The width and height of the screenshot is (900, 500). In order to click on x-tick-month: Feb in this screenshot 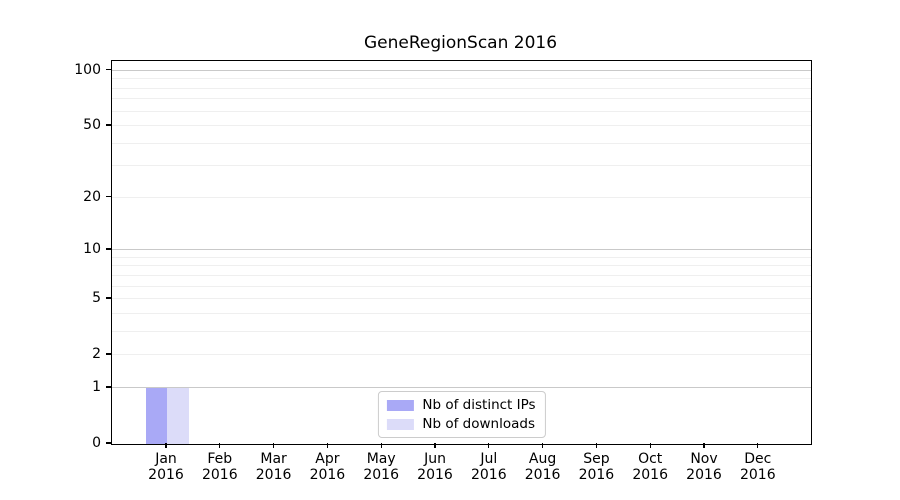, I will do `click(220, 459)`.